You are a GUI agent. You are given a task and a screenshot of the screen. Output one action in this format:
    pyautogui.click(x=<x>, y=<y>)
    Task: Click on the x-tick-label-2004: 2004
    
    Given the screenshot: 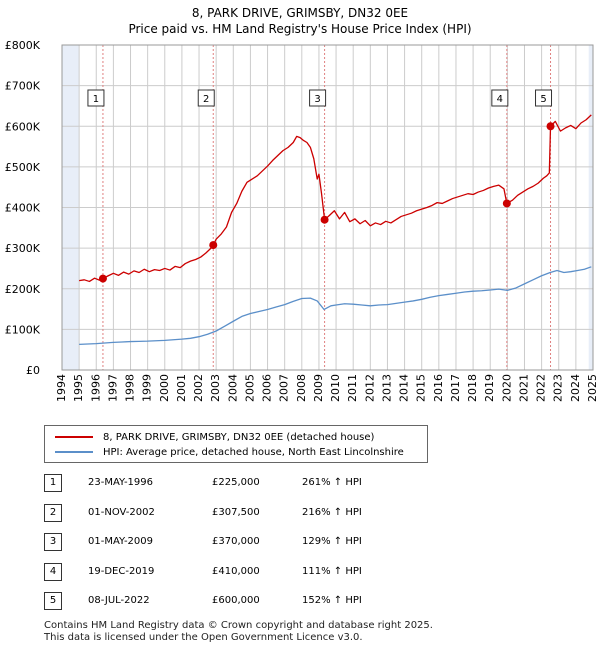 What is the action you would take?
    pyautogui.click(x=232, y=388)
    